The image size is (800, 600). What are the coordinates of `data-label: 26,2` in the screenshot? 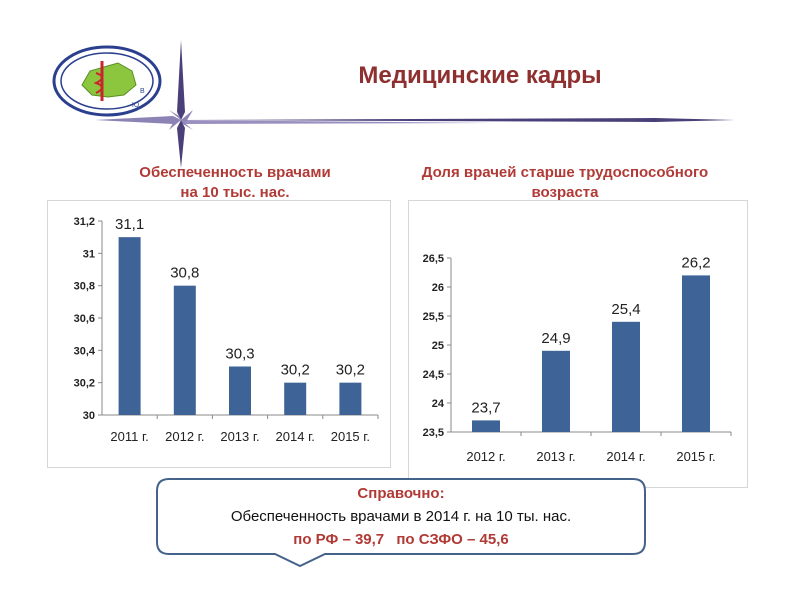 It's located at (695, 262).